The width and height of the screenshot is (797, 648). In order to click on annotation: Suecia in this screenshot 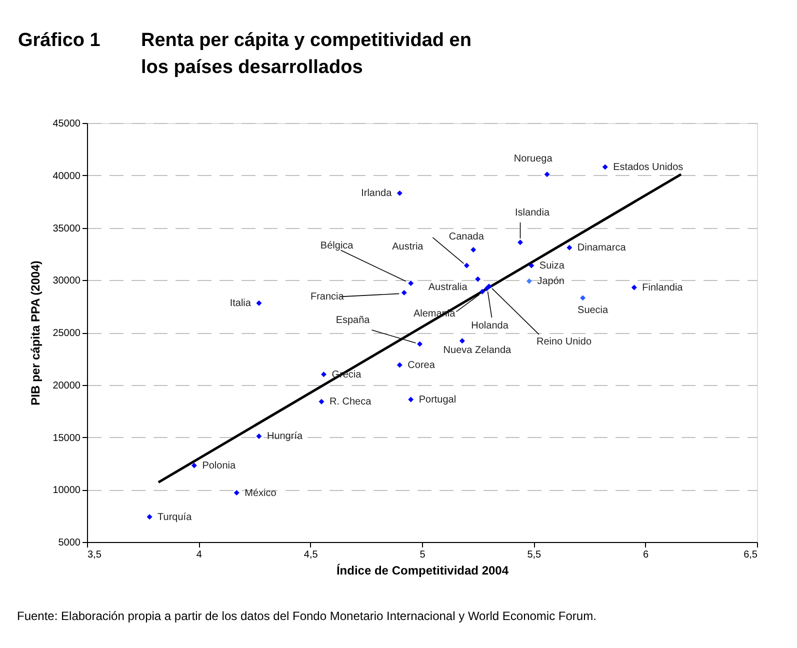, I will do `click(593, 310)`.